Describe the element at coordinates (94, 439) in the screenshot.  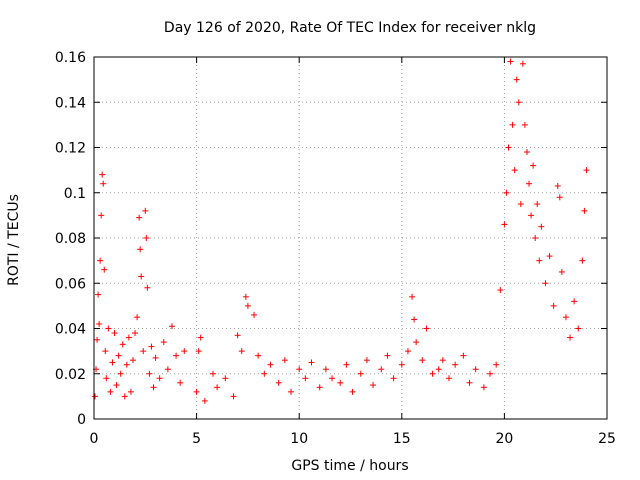
I see `x-tick-label: 0` at that location.